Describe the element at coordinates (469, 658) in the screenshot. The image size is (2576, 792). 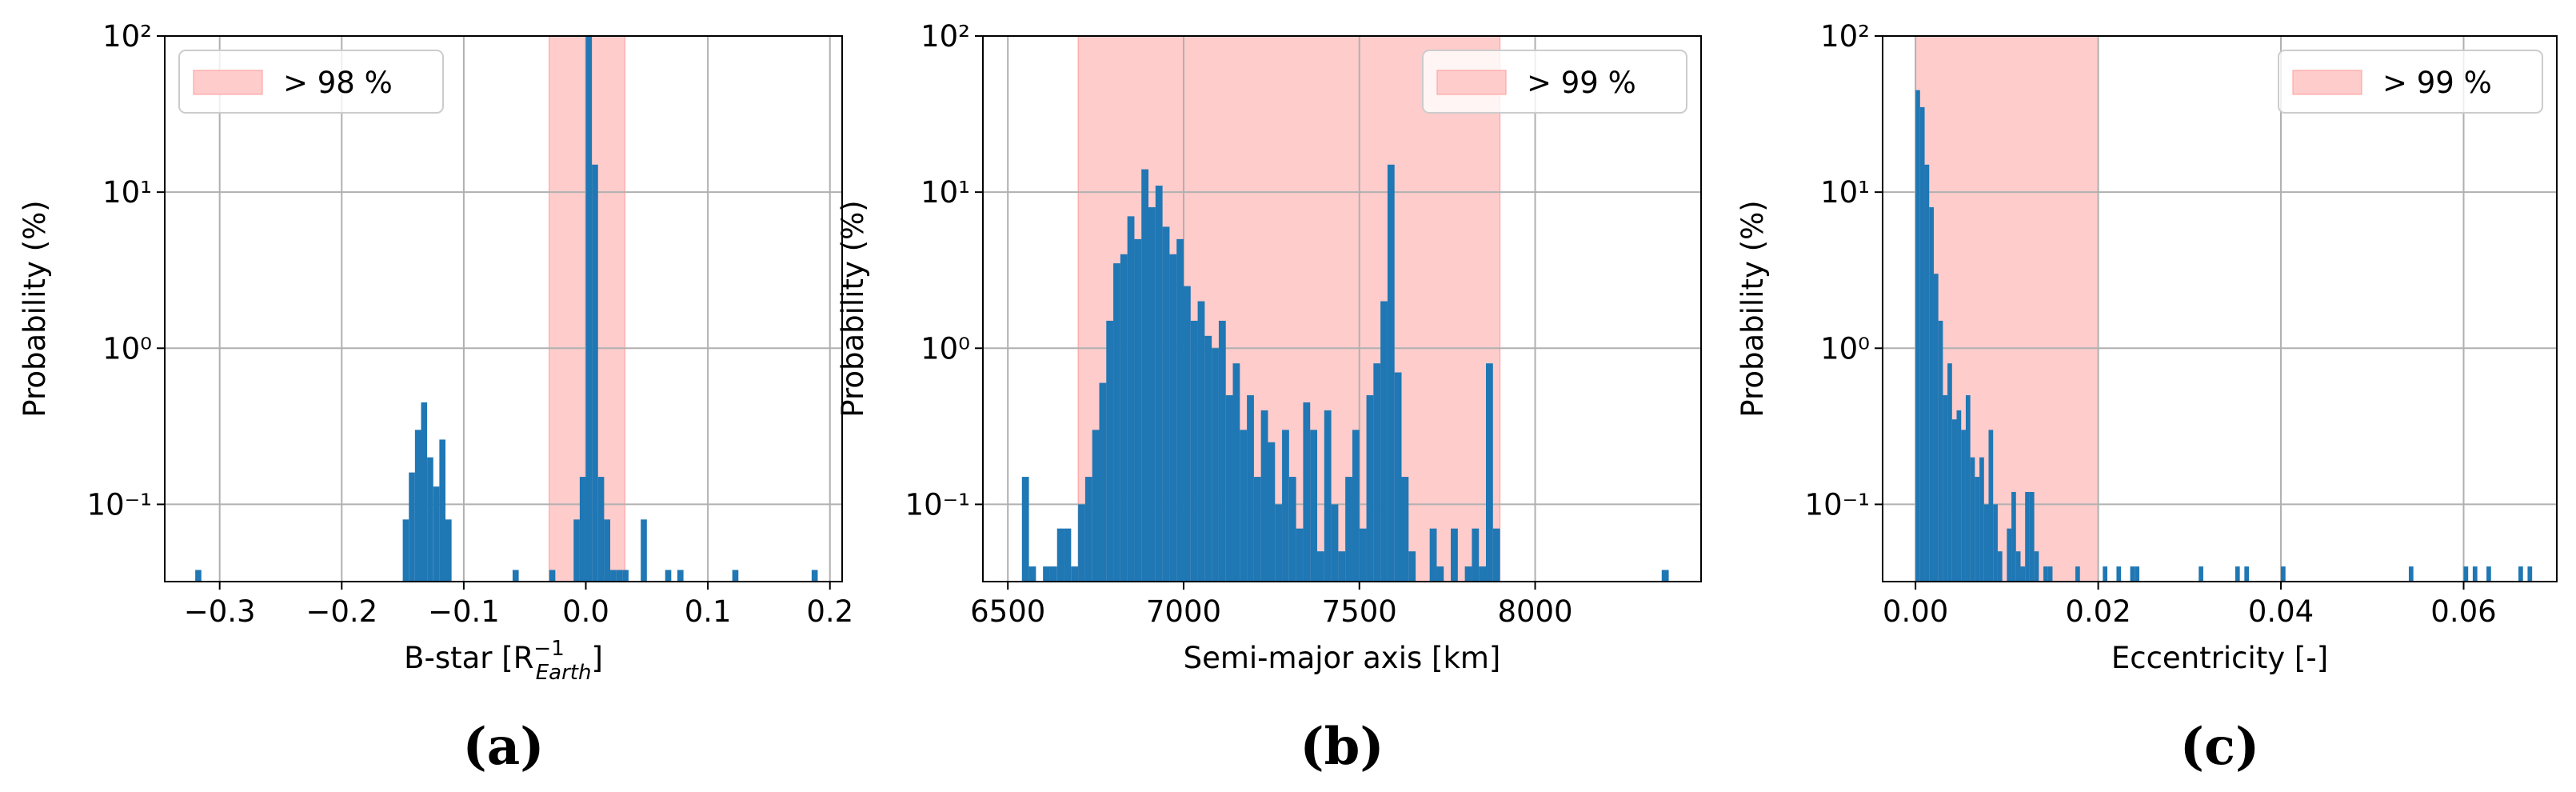
I see `x-axis-label-text: B-star [R` at that location.